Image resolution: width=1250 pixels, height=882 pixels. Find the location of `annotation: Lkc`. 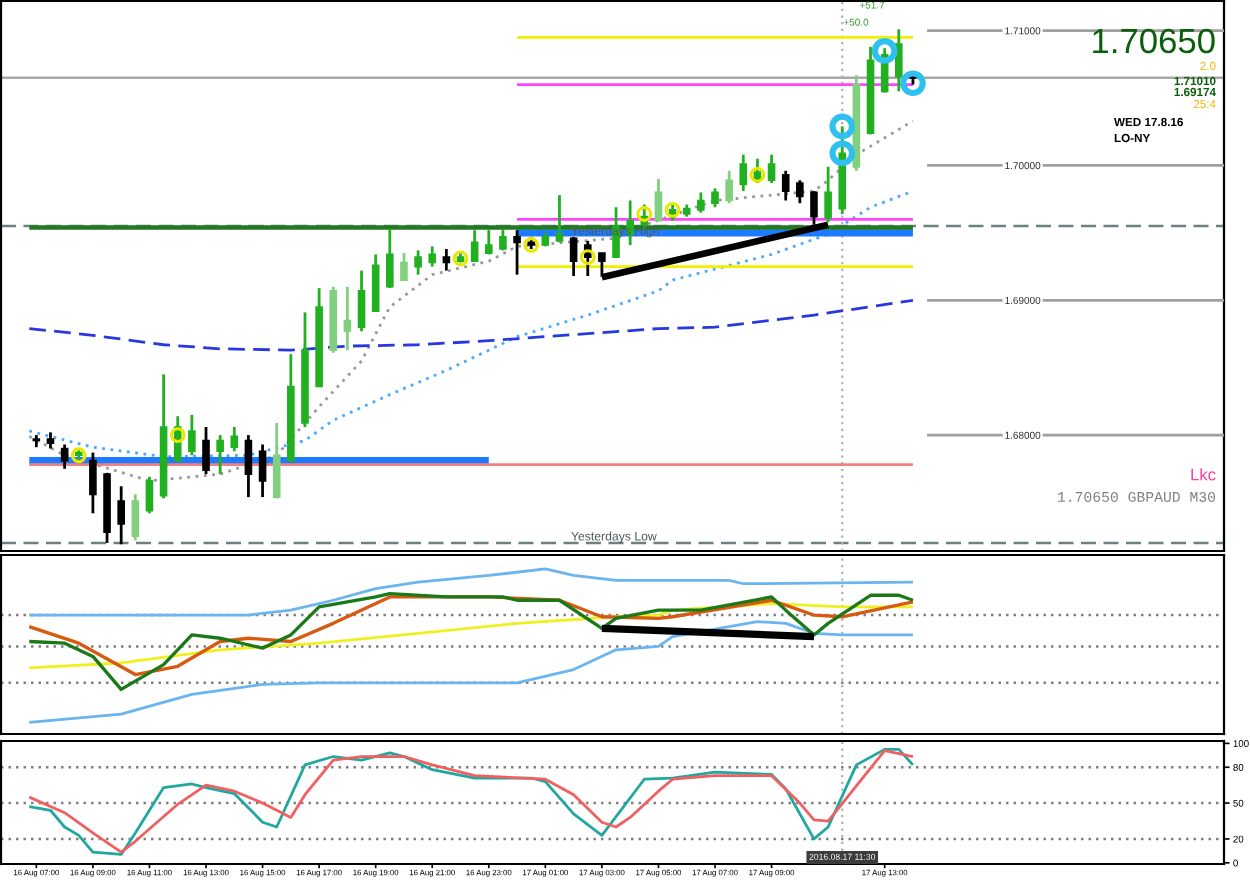

annotation: Lkc is located at coordinates (1203, 474).